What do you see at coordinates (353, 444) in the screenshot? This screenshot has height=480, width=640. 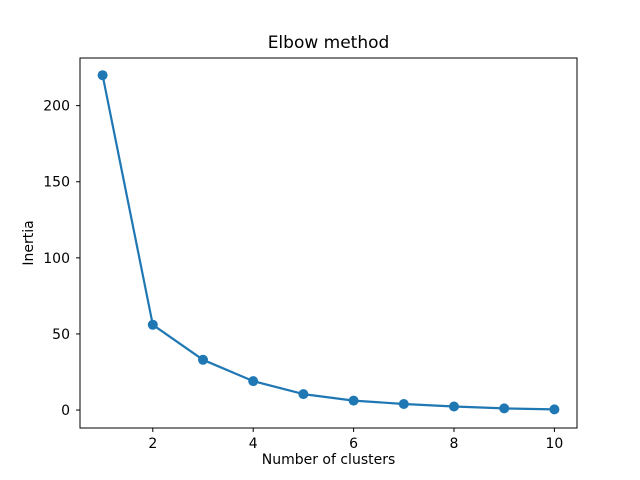 I see `x-tick-label: 6` at bounding box center [353, 444].